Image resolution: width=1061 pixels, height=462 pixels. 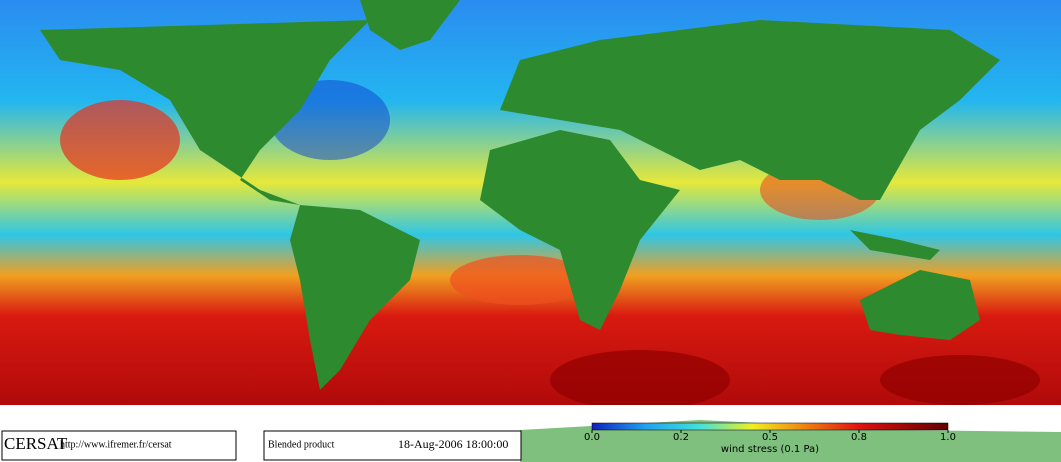 What do you see at coordinates (681, 437) in the screenshot?
I see `colorbar-tick-label: 0.2` at bounding box center [681, 437].